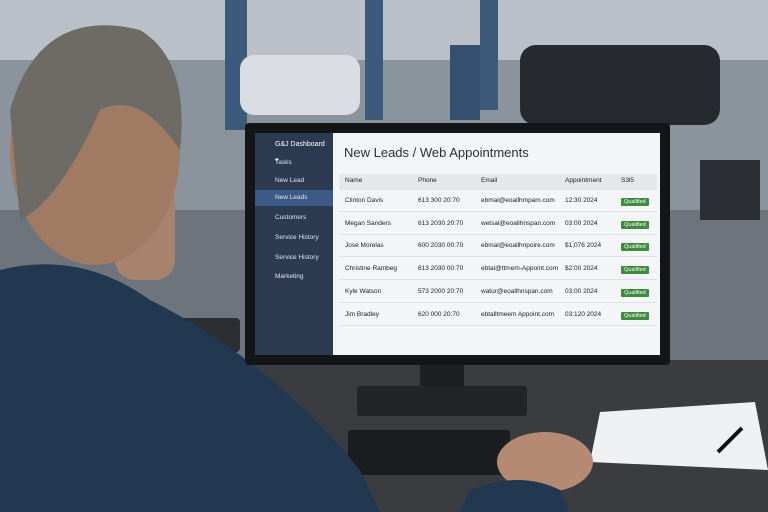 The width and height of the screenshot is (768, 512). Describe the element at coordinates (439, 314) in the screenshot. I see `table-cell: 620 000 20:70` at that location.